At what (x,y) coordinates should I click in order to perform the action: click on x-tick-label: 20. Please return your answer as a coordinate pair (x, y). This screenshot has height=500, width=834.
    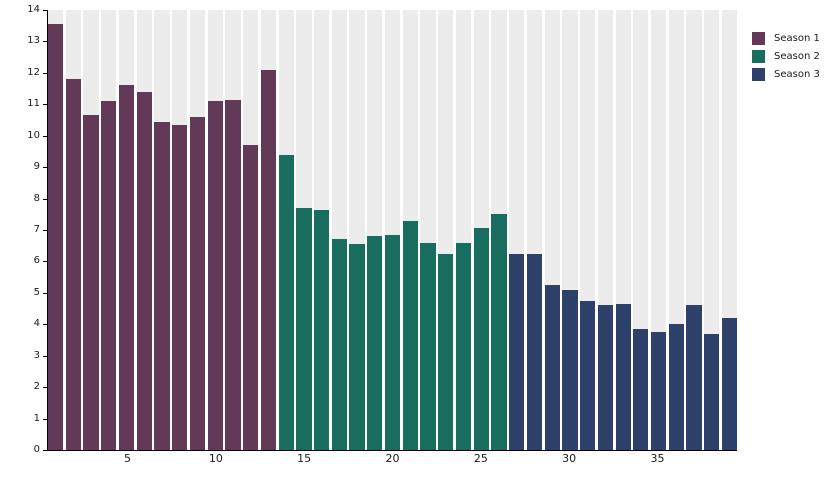
    Looking at the image, I should click on (392, 458).